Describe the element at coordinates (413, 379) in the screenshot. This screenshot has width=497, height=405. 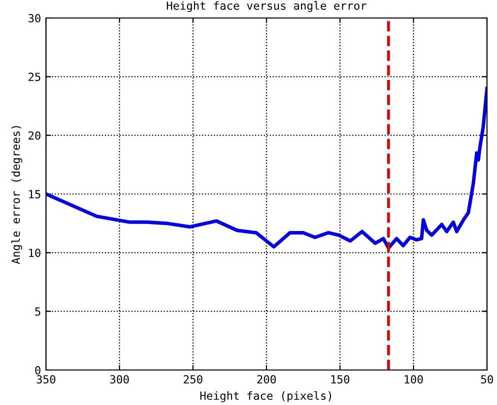
I see `x-tick-label: 100` at that location.